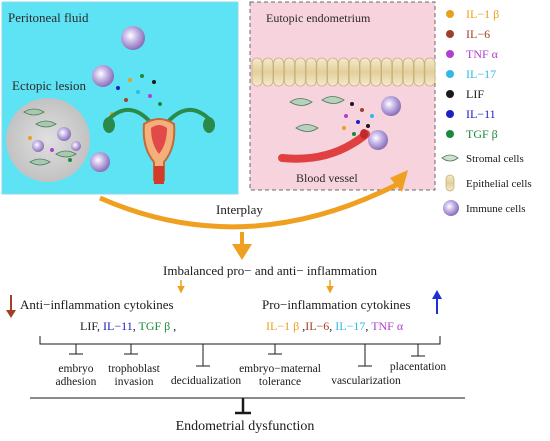 Image resolution: width=550 pixels, height=441 pixels. I want to click on endometrial-dysfunction-label: Endometrial dysfunction, so click(245, 426).